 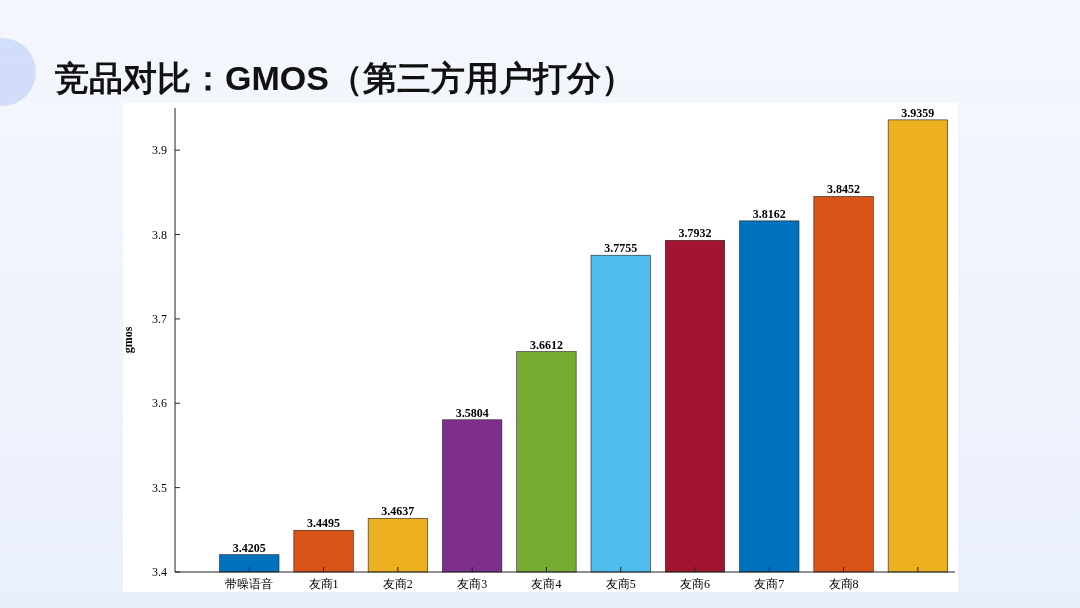 What do you see at coordinates (843, 584) in the screenshot?
I see `x-tick-label: 友商8` at bounding box center [843, 584].